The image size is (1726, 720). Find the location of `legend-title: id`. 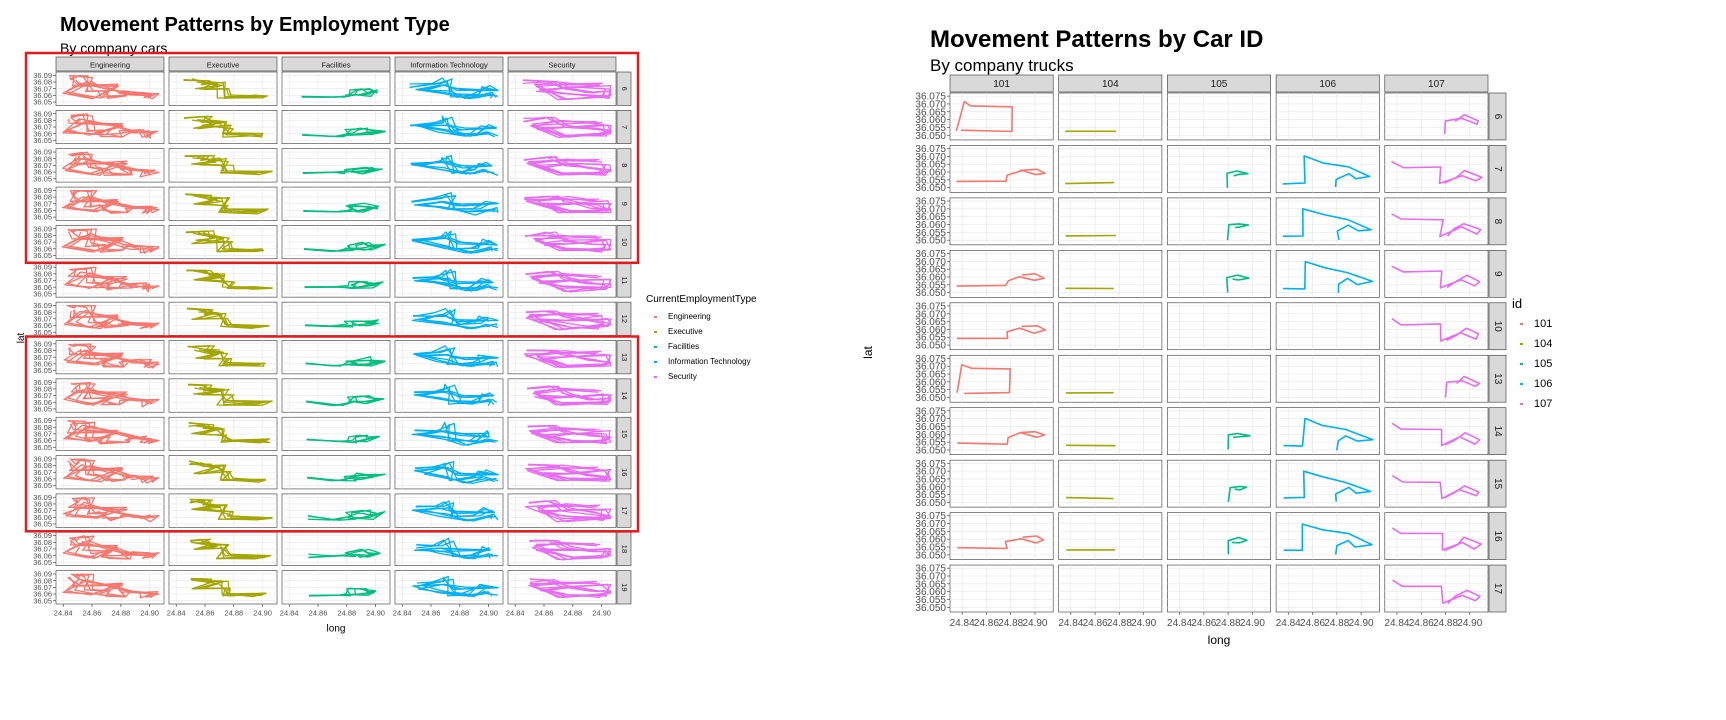

legend-title: id is located at coordinates (1517, 303).